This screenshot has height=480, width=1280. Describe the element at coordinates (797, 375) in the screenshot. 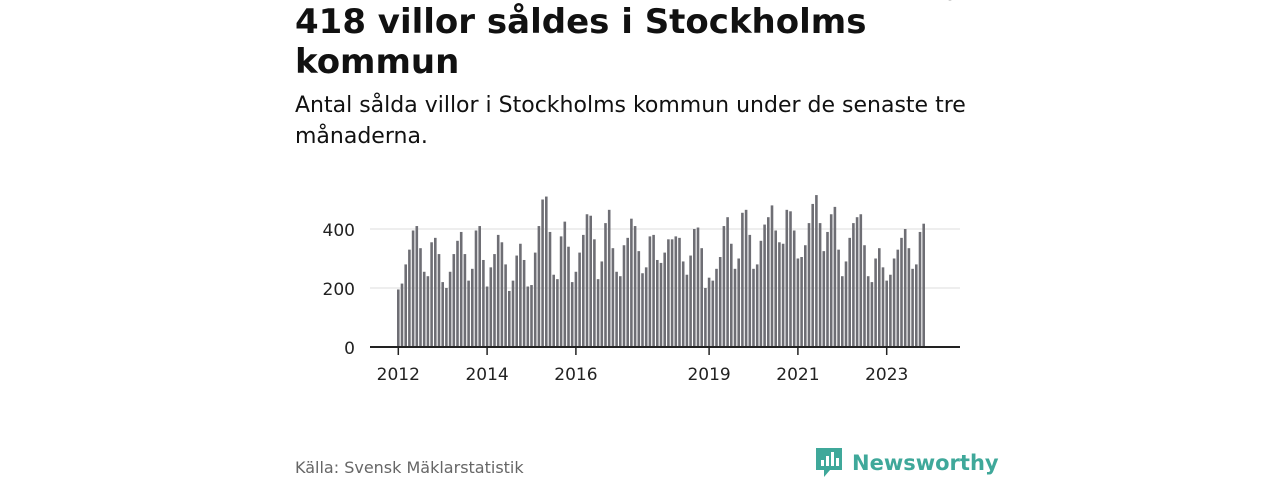

I see `x-tick-label: 2021` at that location.